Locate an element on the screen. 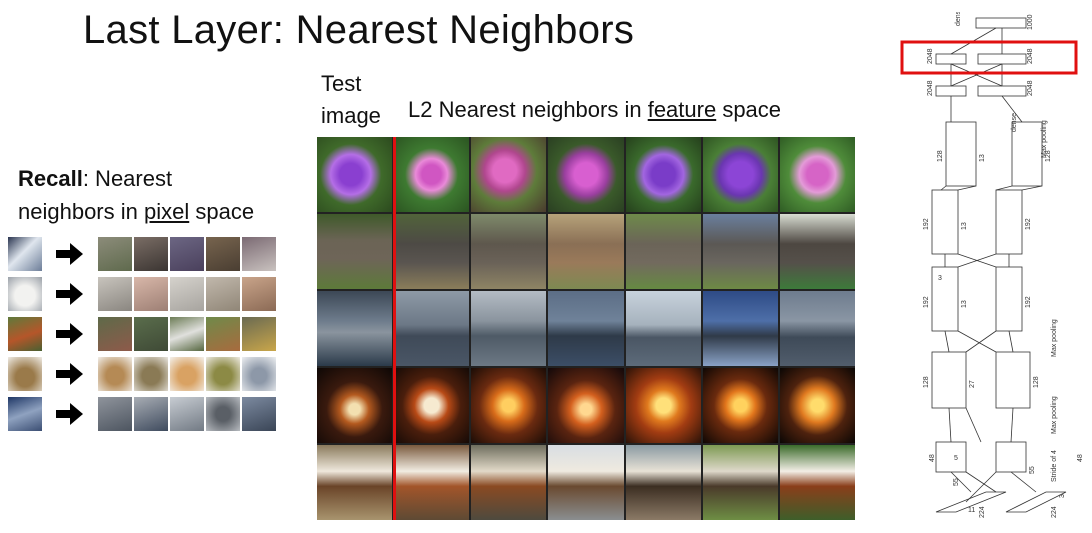 This screenshot has height=533, width=1092. grid-image-flower is located at coordinates (355, 174).